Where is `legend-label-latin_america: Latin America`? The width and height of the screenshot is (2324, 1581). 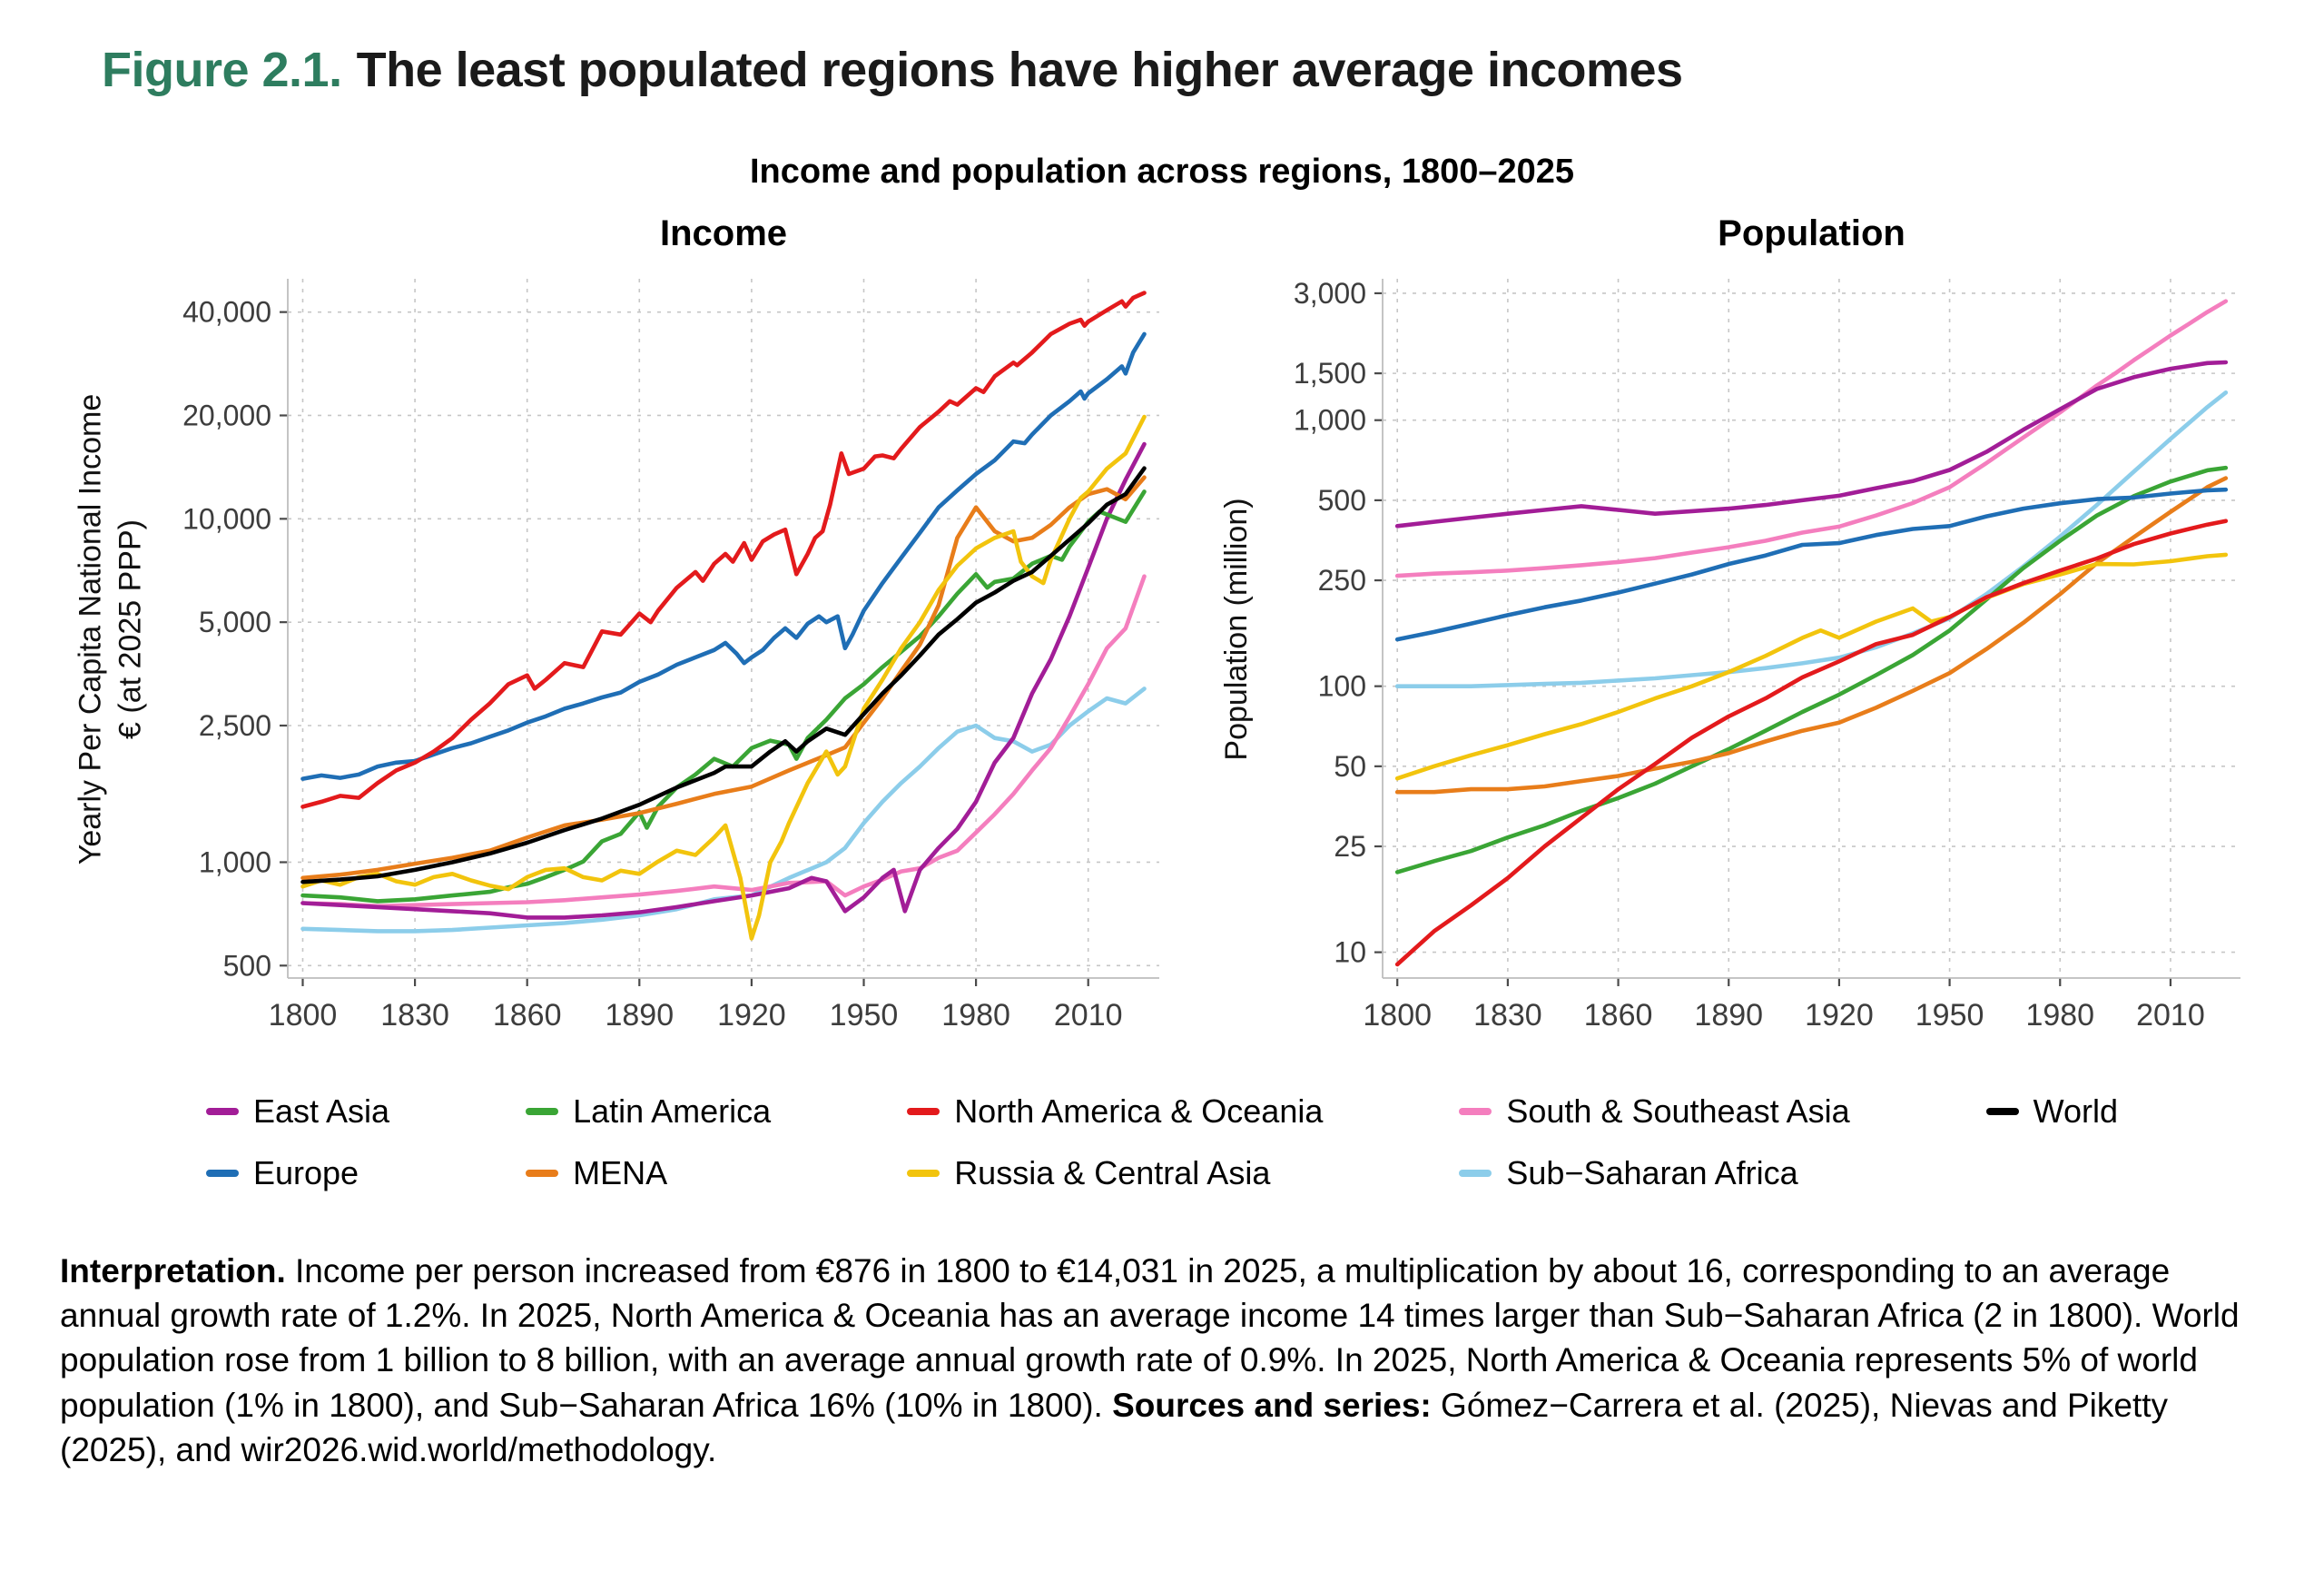
legend-label-latin_america: Latin America is located at coordinates (672, 1111).